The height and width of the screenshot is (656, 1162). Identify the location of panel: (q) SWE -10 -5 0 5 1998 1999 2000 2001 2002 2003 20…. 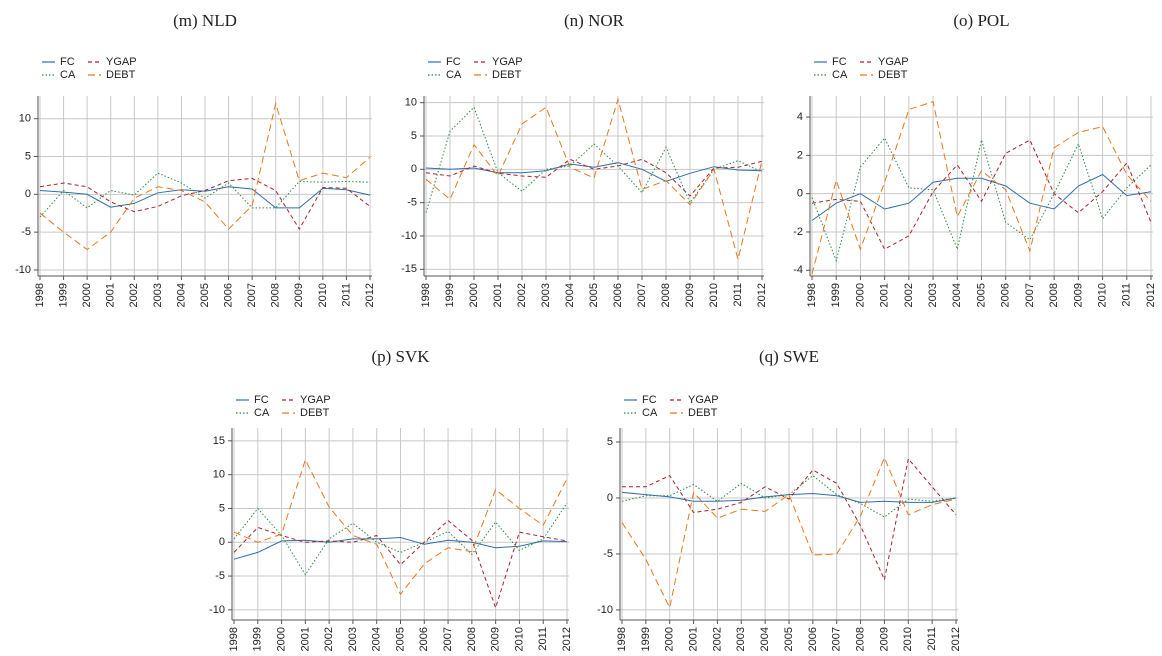
(779, 499).